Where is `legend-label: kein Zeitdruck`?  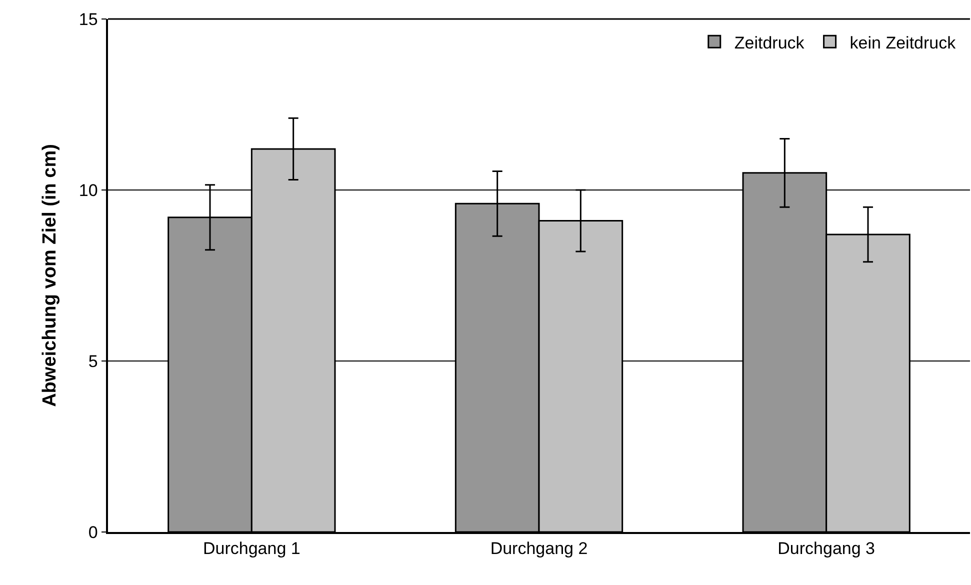
legend-label: kein Zeitdruck is located at coordinates (903, 42).